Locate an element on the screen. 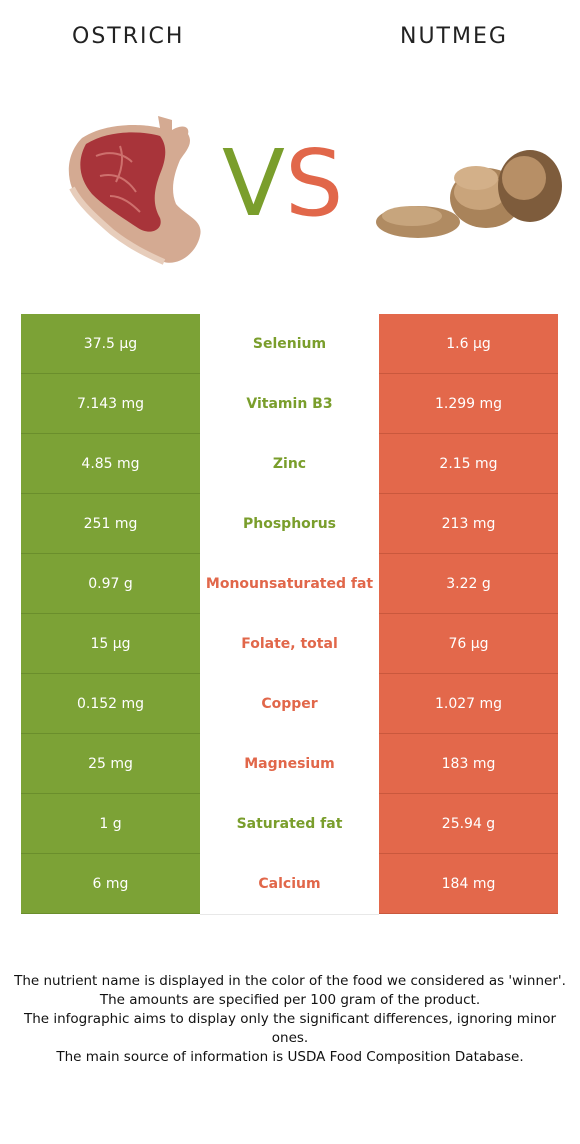 The width and height of the screenshot is (580, 1144). nutrient-row: 4.85 mg Zinc 2.15 mg is located at coordinates (289, 464).